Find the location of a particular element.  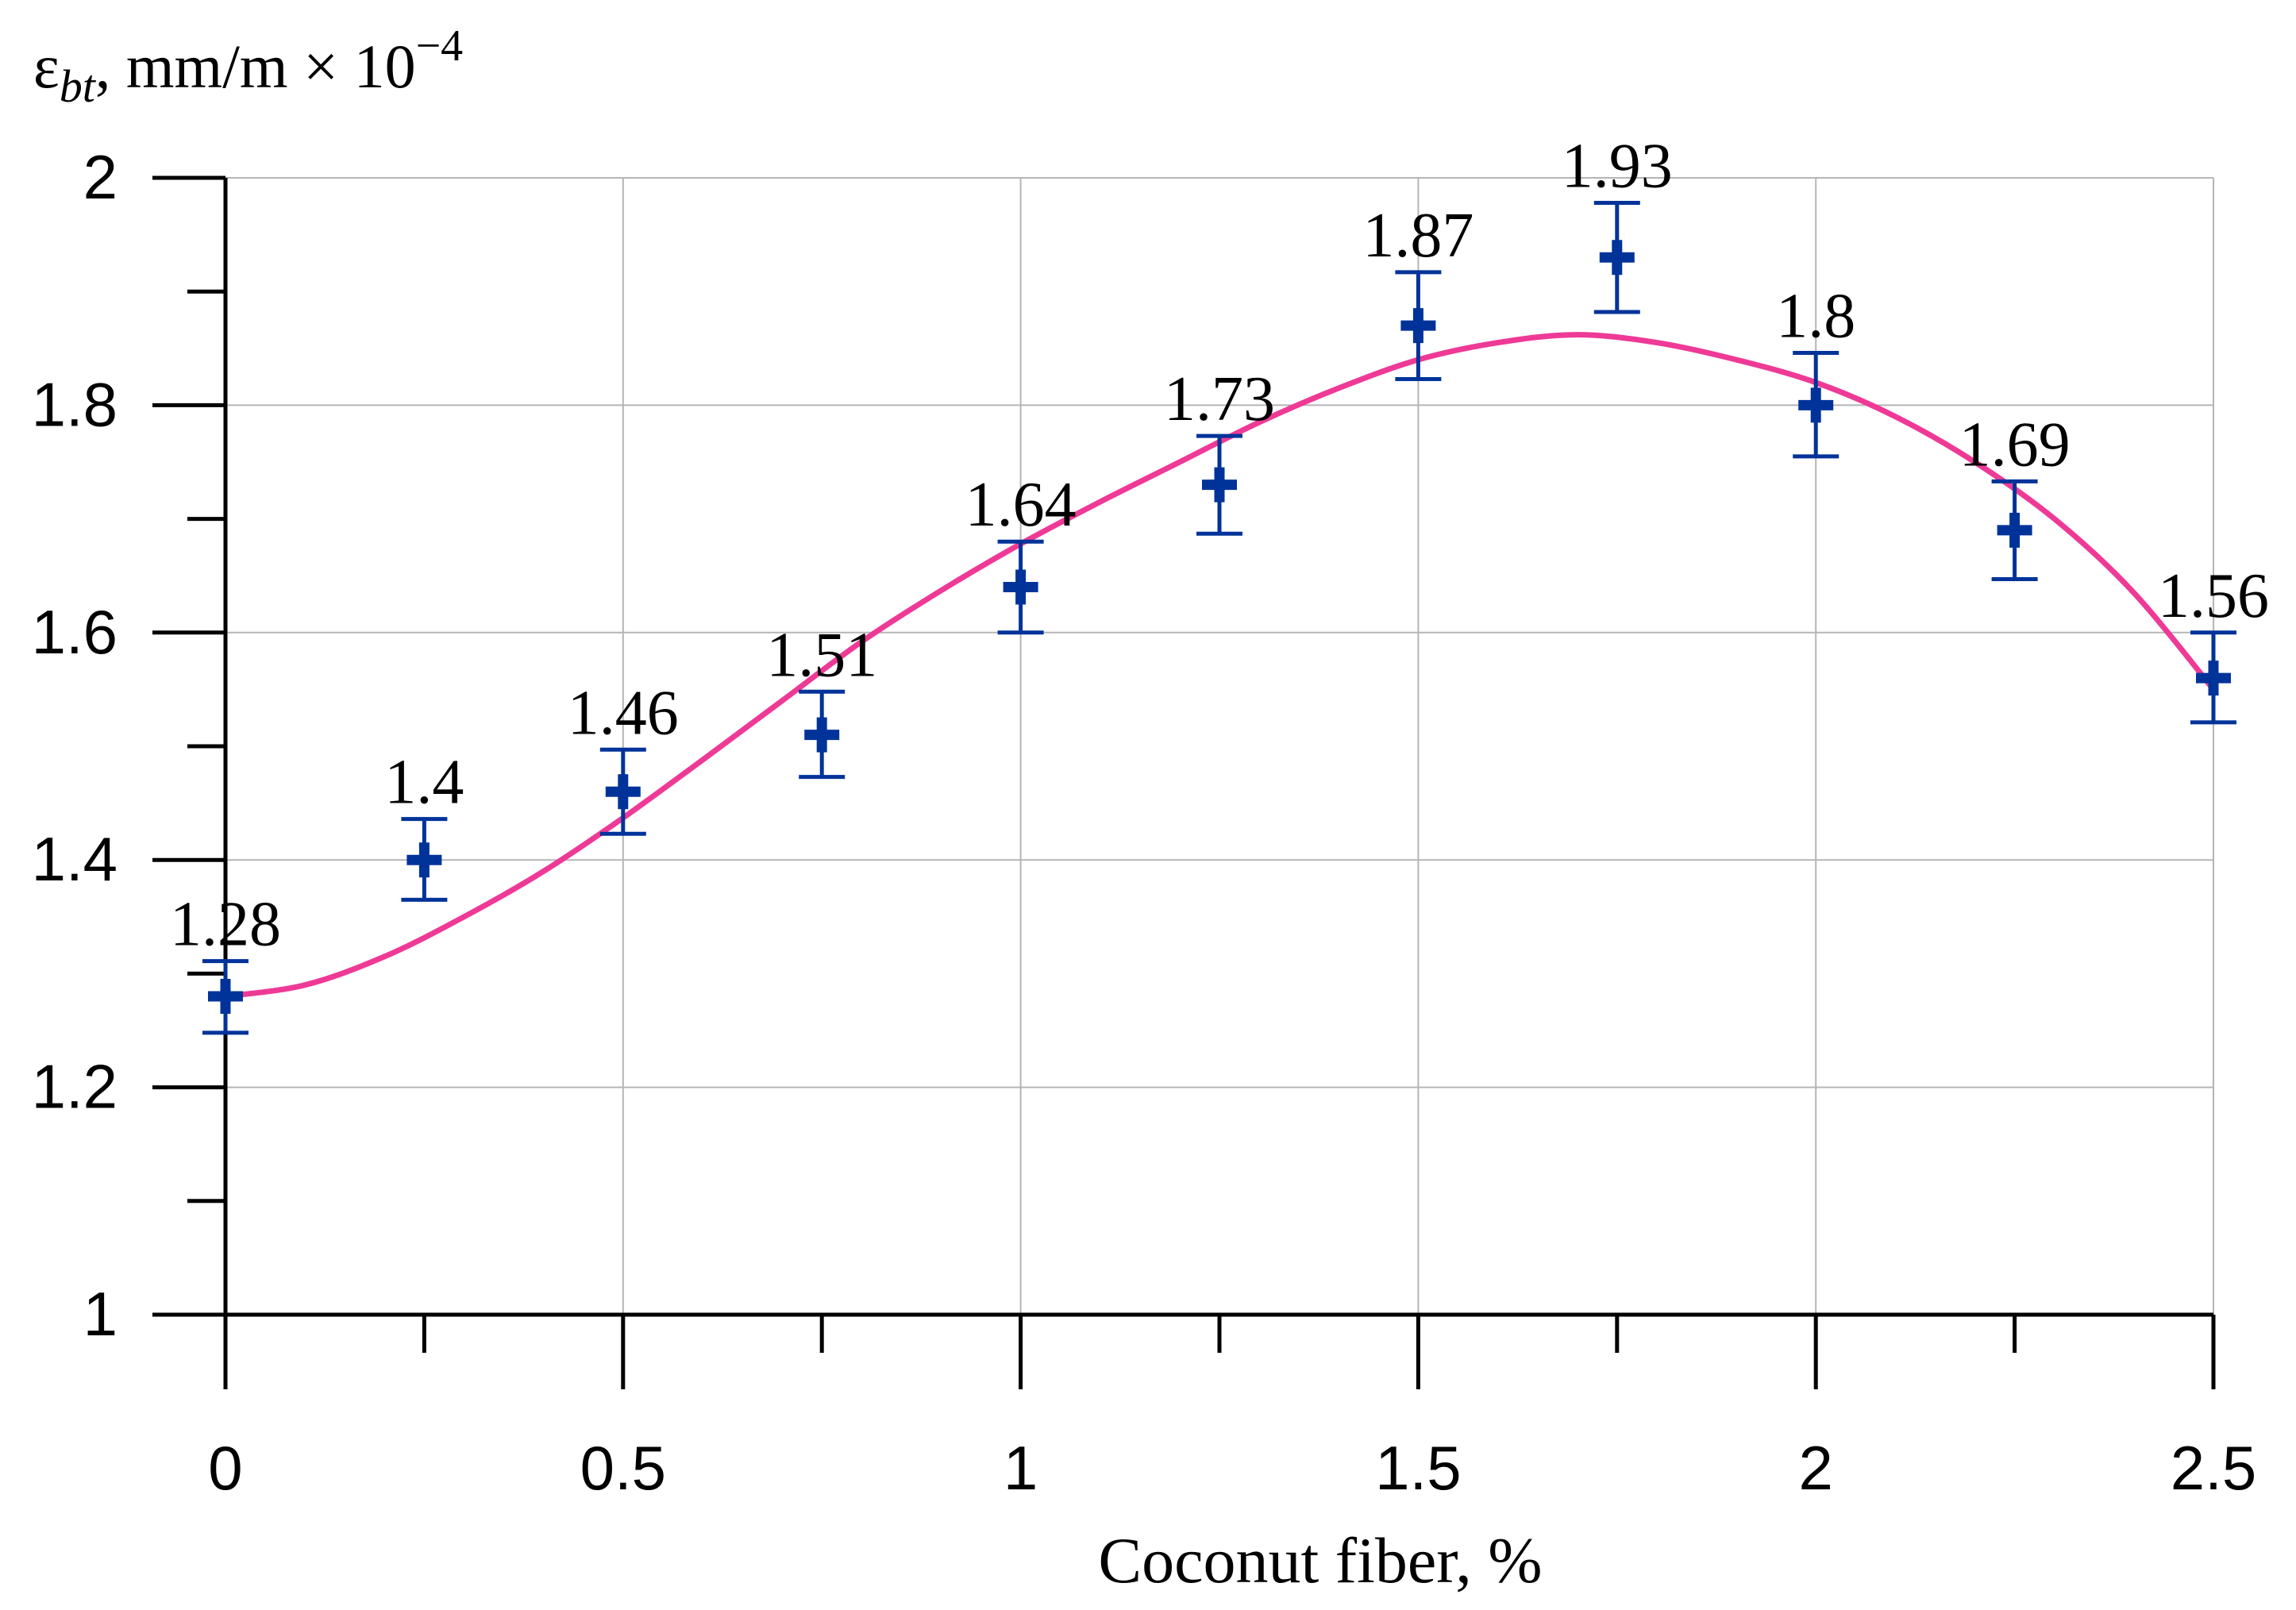

y-tick-label: 1.8 is located at coordinates (74, 404).